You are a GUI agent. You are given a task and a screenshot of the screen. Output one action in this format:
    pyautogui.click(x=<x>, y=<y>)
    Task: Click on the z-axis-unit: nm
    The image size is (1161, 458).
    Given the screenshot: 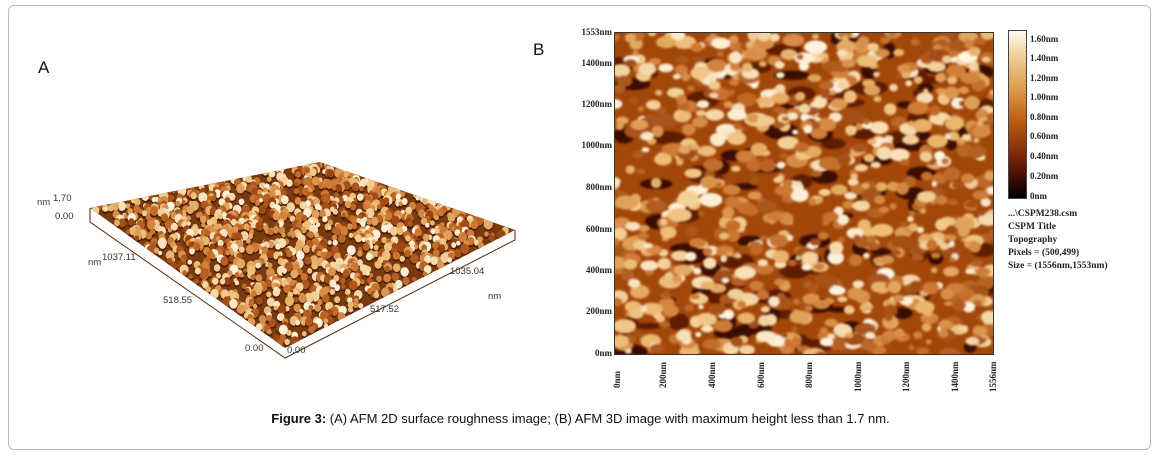 What is the action you would take?
    pyautogui.click(x=44, y=202)
    